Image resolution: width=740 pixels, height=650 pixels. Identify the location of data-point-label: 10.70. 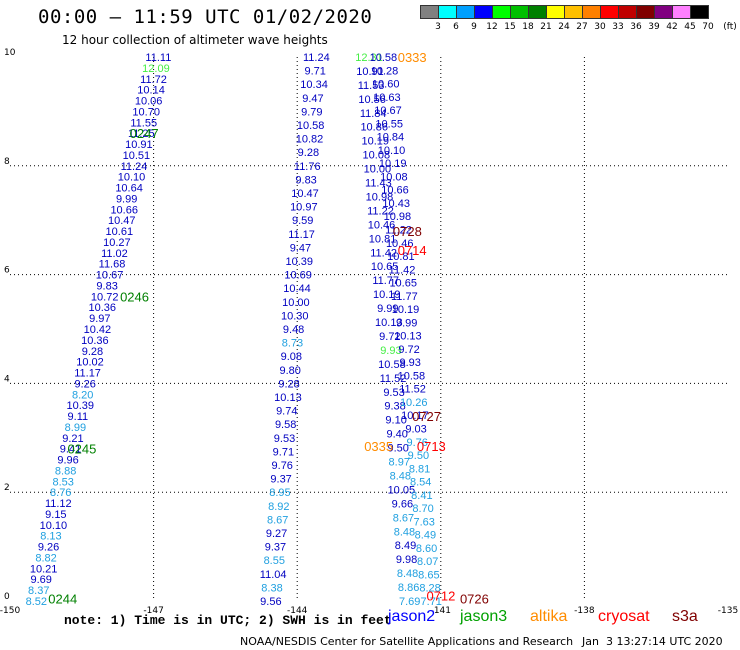
(146, 112).